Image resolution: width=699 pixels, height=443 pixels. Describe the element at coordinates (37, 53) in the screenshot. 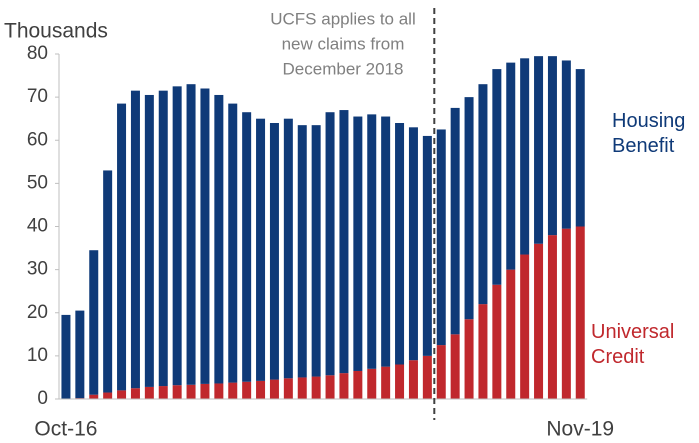

I see `y-tick-label: 80` at that location.